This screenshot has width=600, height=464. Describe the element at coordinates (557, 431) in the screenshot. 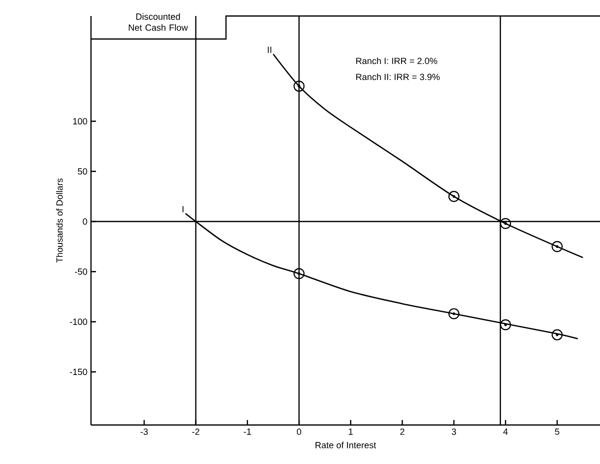

I see `x-tick-label: 5` at that location.